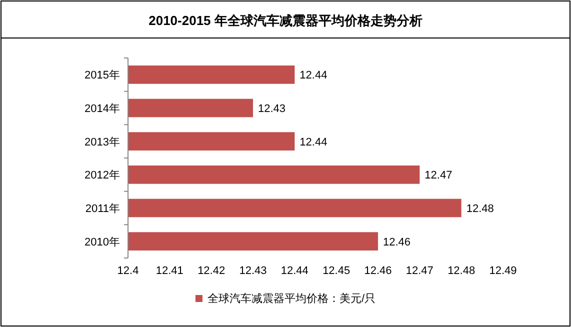 The image size is (571, 327). What do you see at coordinates (128, 271) in the screenshot?
I see `x-tick-label: 12.4` at bounding box center [128, 271].